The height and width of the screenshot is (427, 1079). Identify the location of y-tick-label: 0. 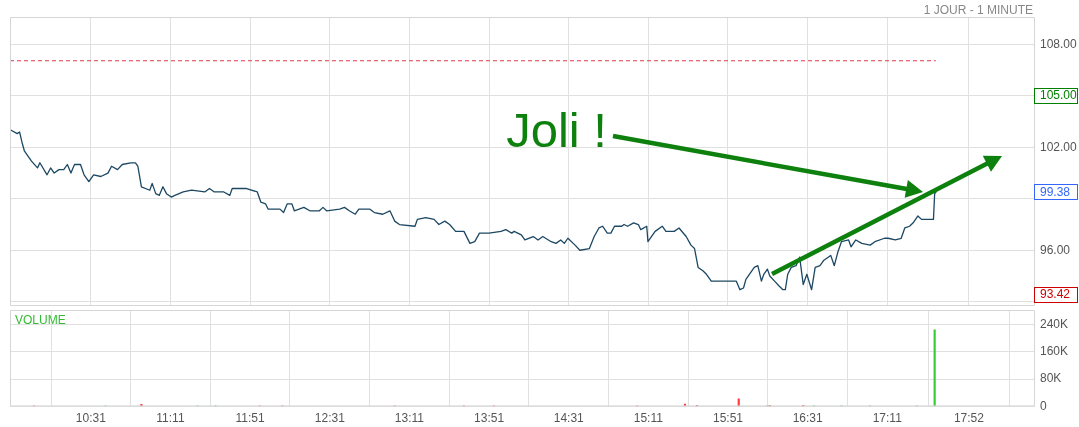
(1043, 405).